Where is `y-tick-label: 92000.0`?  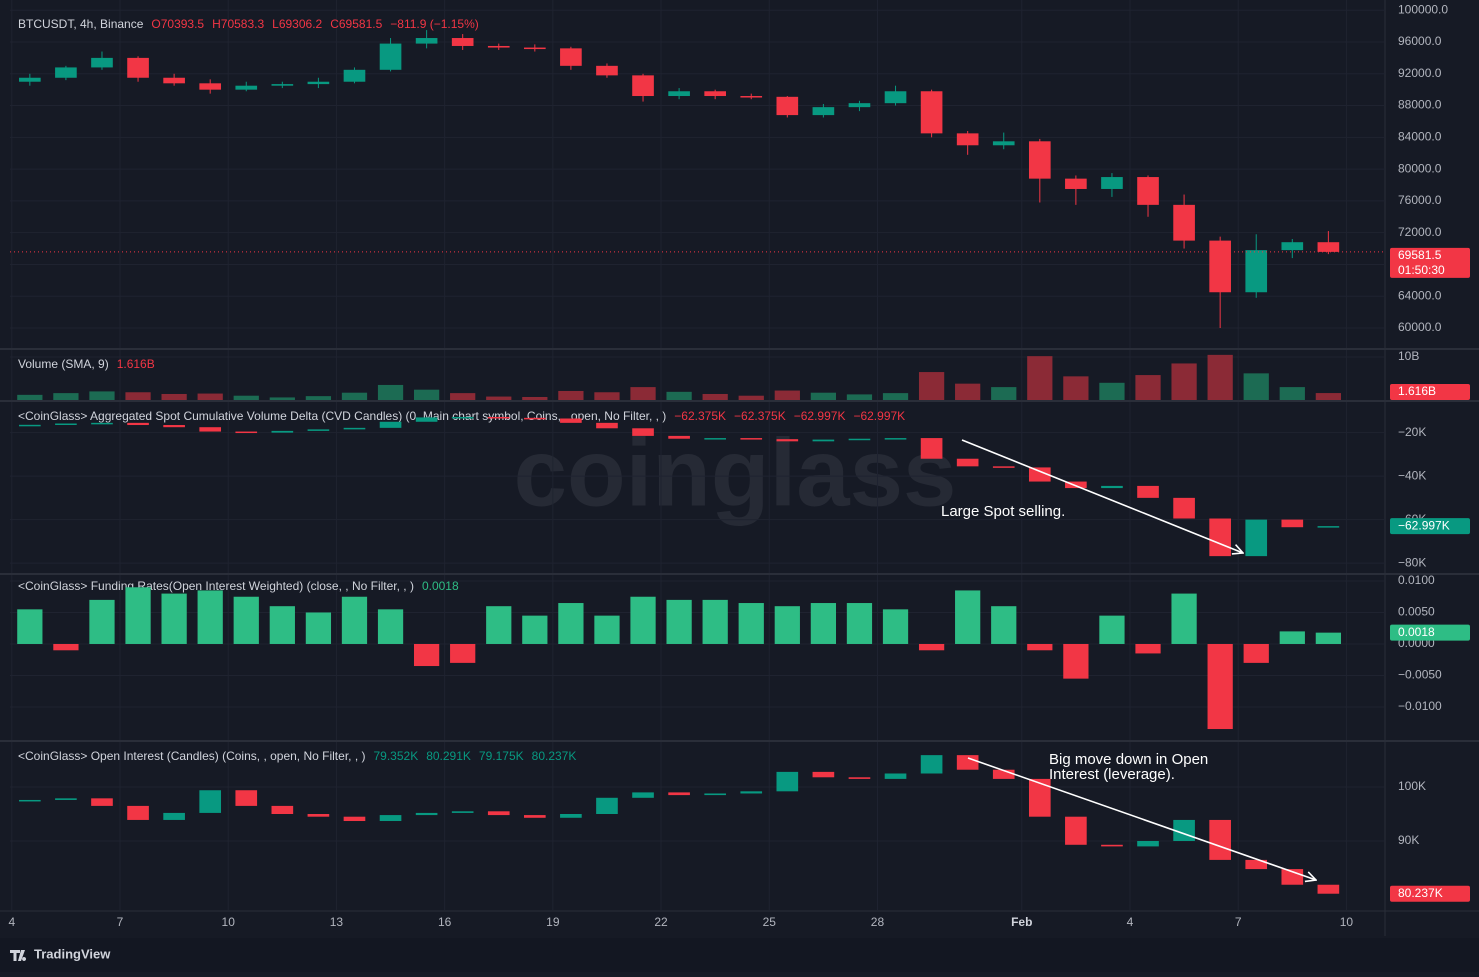
y-tick-label: 92000.0 is located at coordinates (1420, 73).